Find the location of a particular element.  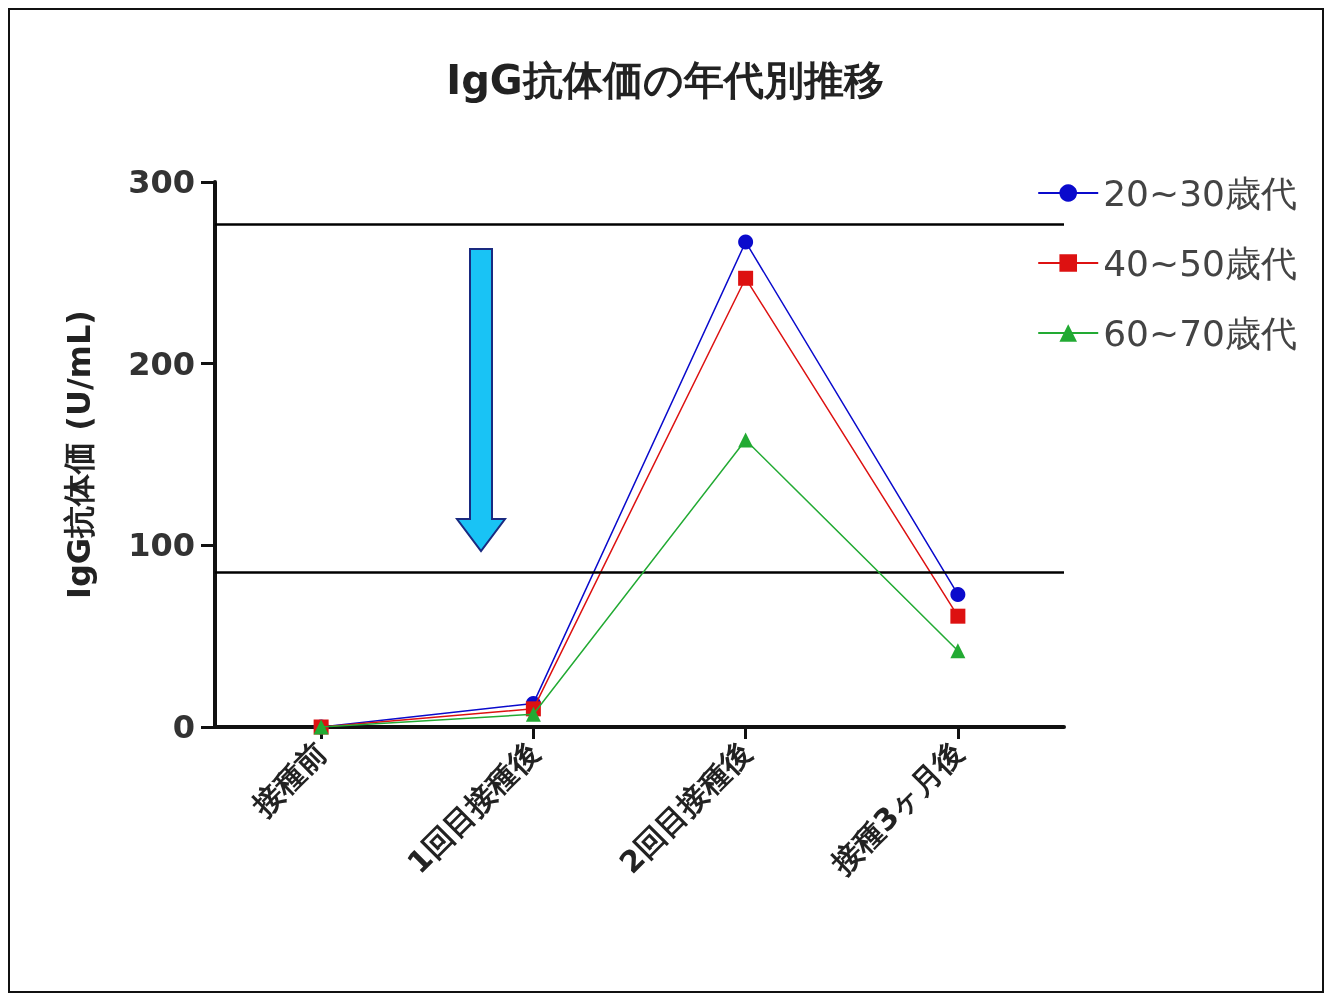

legend-label: 40~50歳代 is located at coordinates (1200, 263).